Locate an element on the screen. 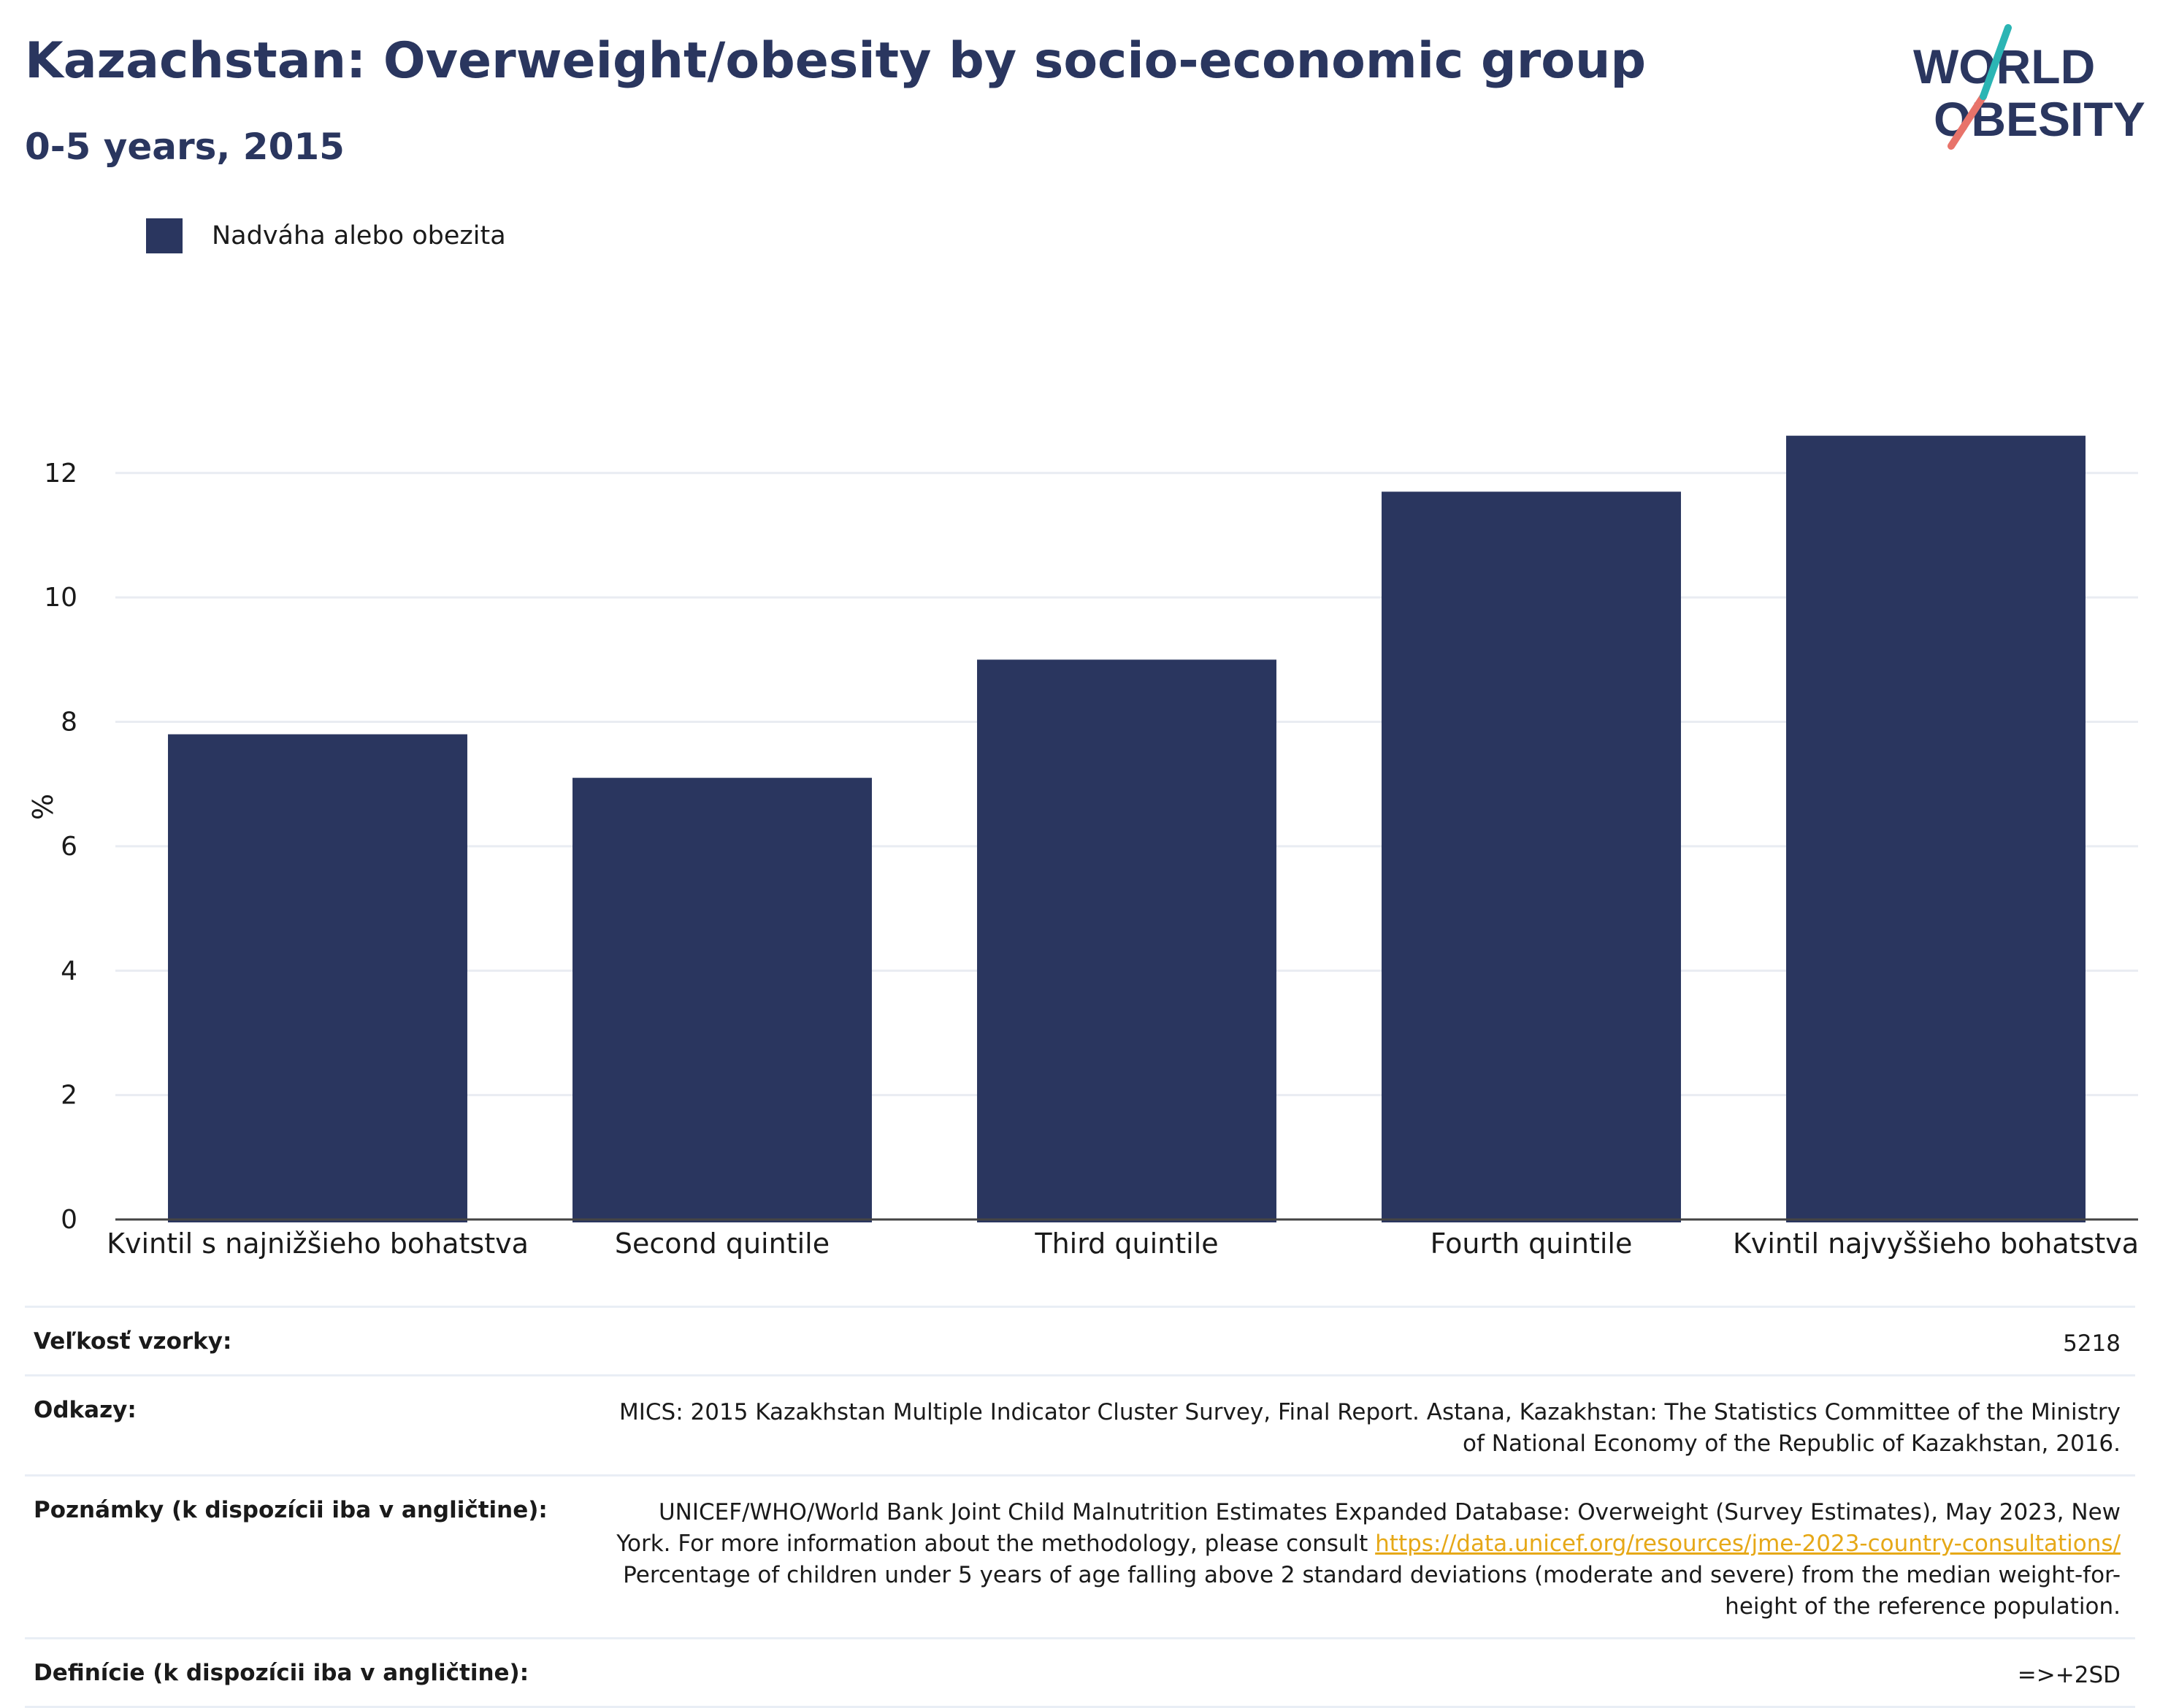 The width and height of the screenshot is (2160, 1708). y-tick-label: 8 is located at coordinates (69, 723).